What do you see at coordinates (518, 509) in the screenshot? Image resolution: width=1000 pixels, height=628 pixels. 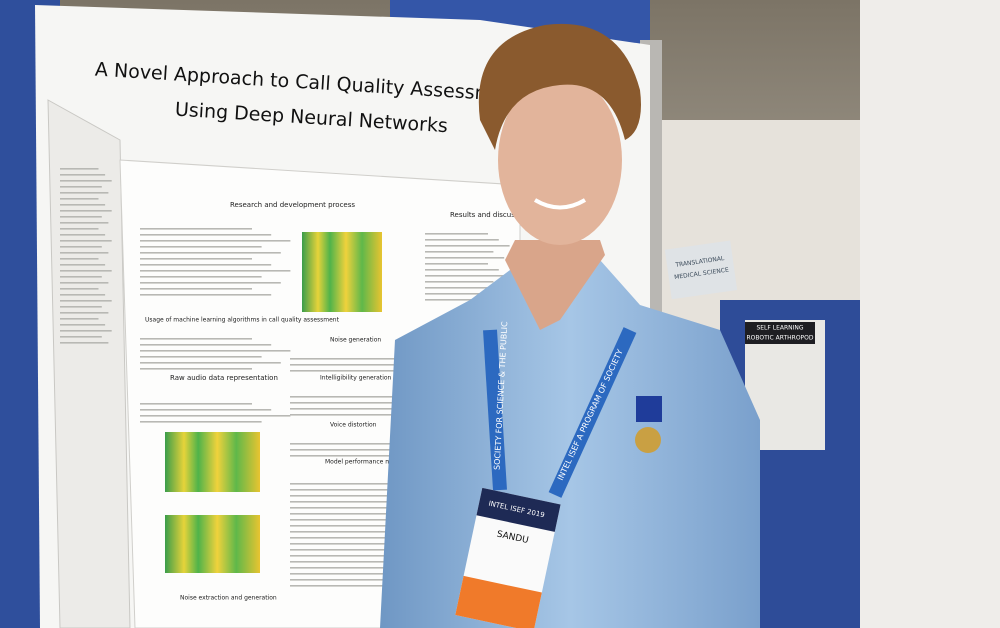 I see `badge-header` at bounding box center [518, 509].